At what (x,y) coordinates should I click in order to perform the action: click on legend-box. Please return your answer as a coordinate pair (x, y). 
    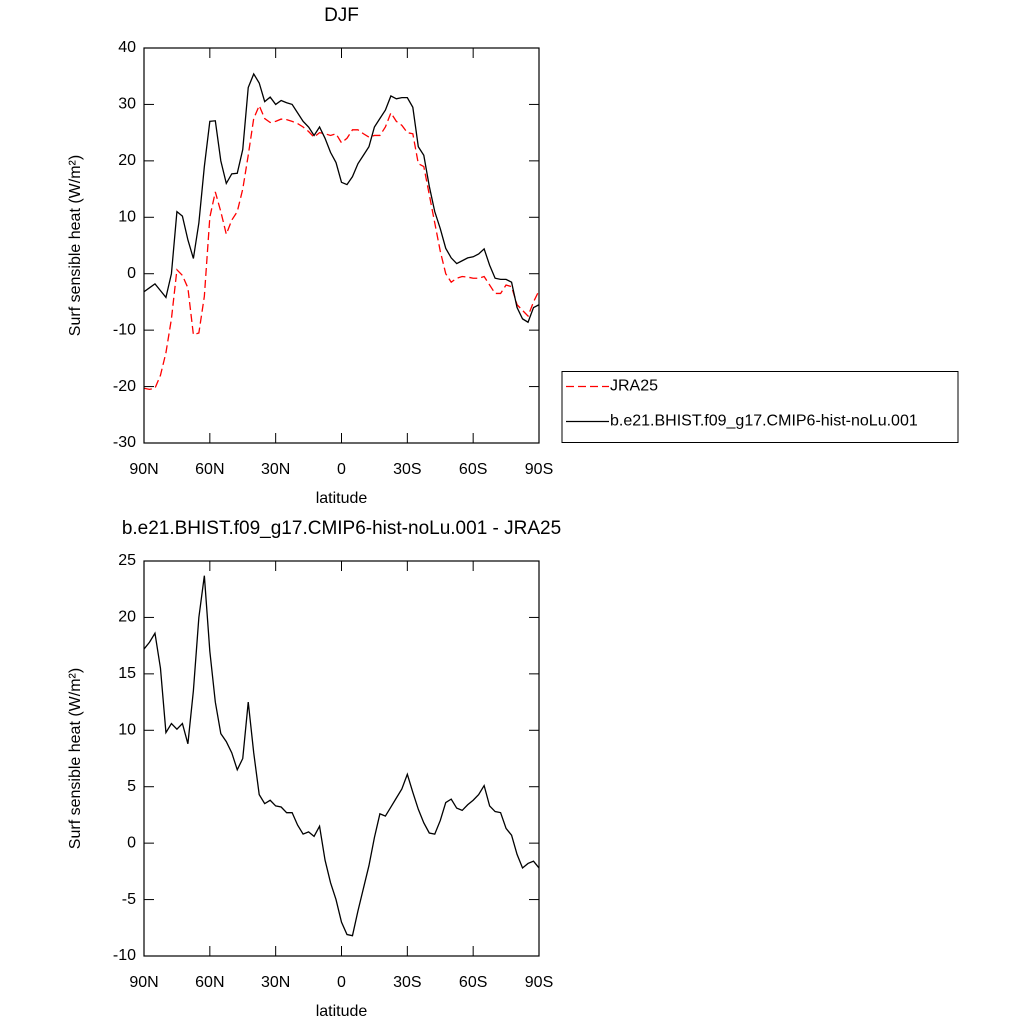
    Looking at the image, I should click on (760, 407).